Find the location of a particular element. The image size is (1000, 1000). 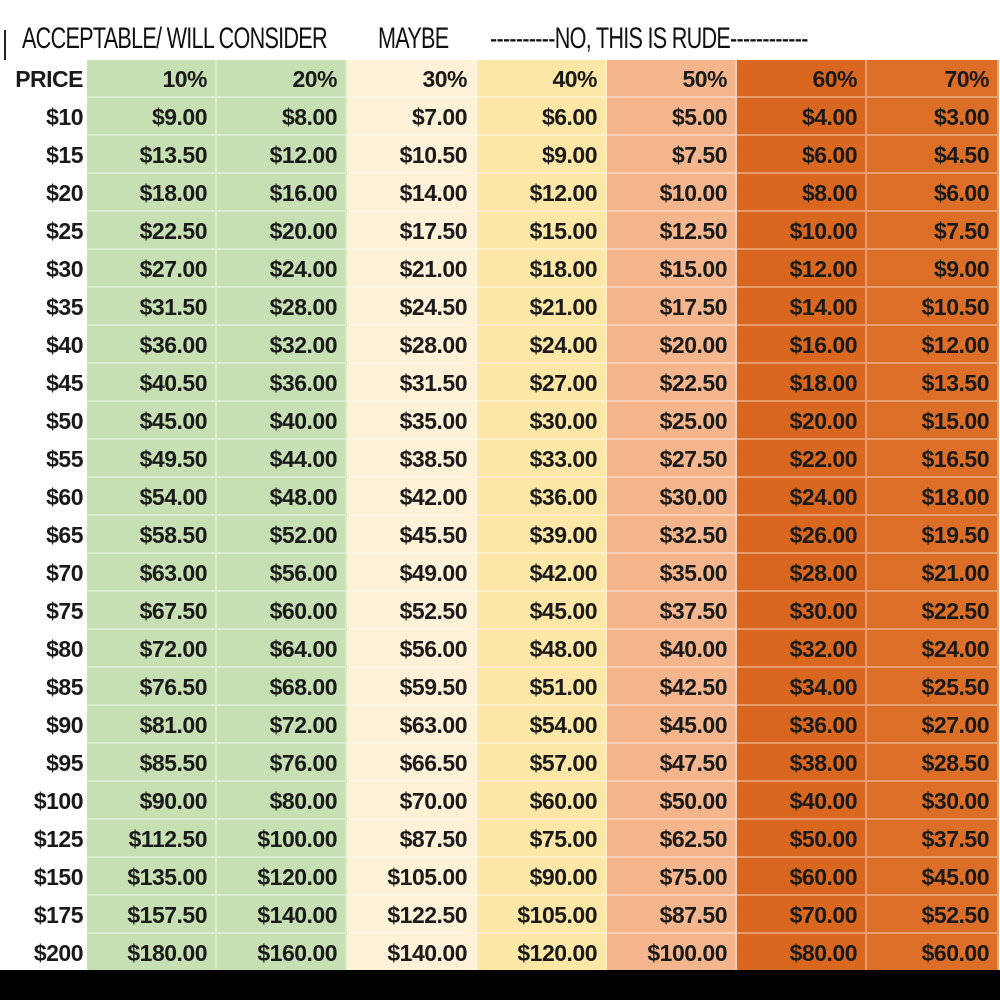

table-row: $10 $9.00 $8.00 $7.00 $6.00 $5.00 $4.00 $3.00 is located at coordinates (500, 117).